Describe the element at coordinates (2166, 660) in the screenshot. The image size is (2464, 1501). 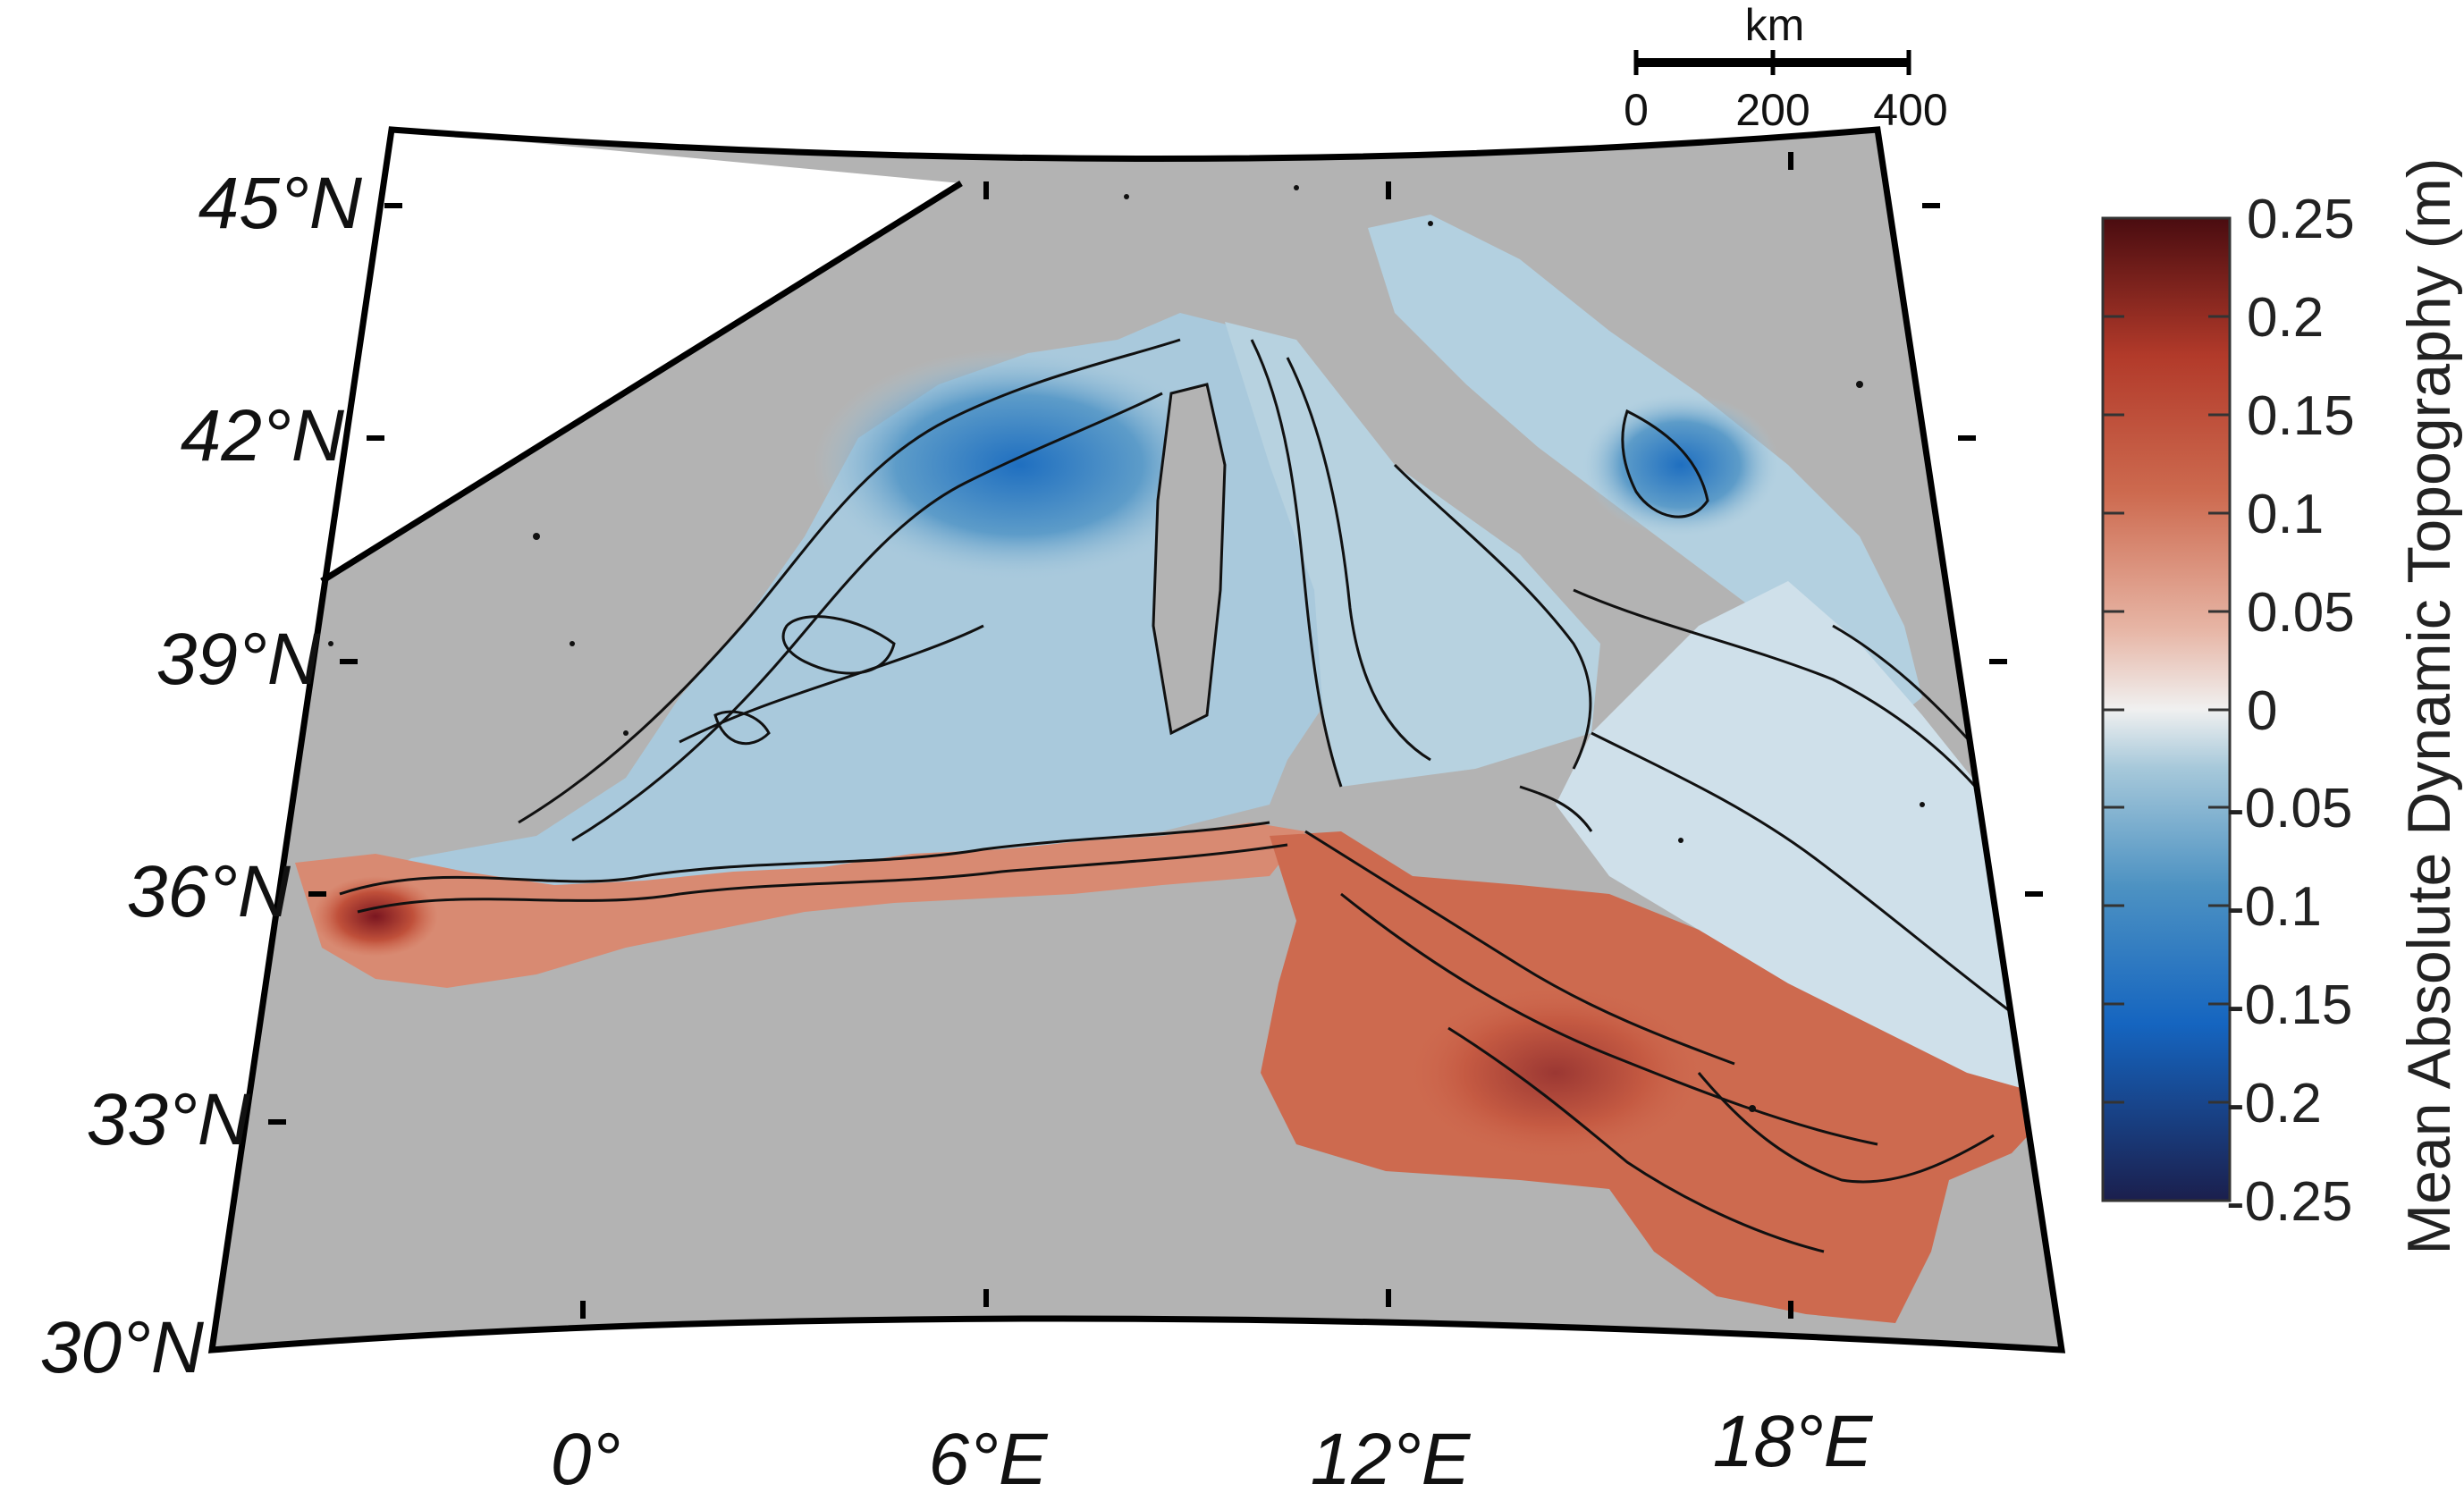
I see `colorbar-ticks` at that location.